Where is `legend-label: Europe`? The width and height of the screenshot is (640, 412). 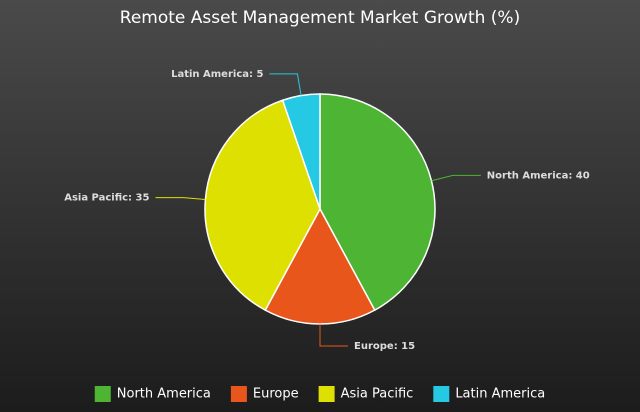 legend-label: Europe is located at coordinates (276, 394).